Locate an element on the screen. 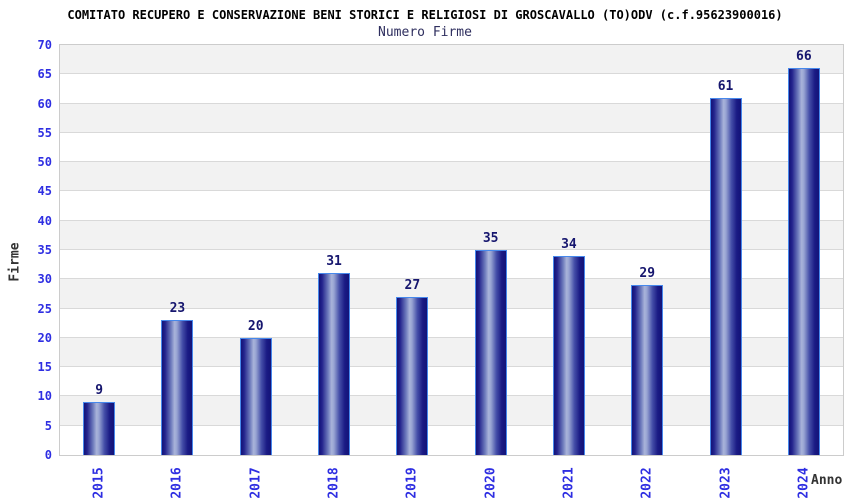 This screenshot has width=850, height=500. x-tick-label: 2021 is located at coordinates (569, 483).